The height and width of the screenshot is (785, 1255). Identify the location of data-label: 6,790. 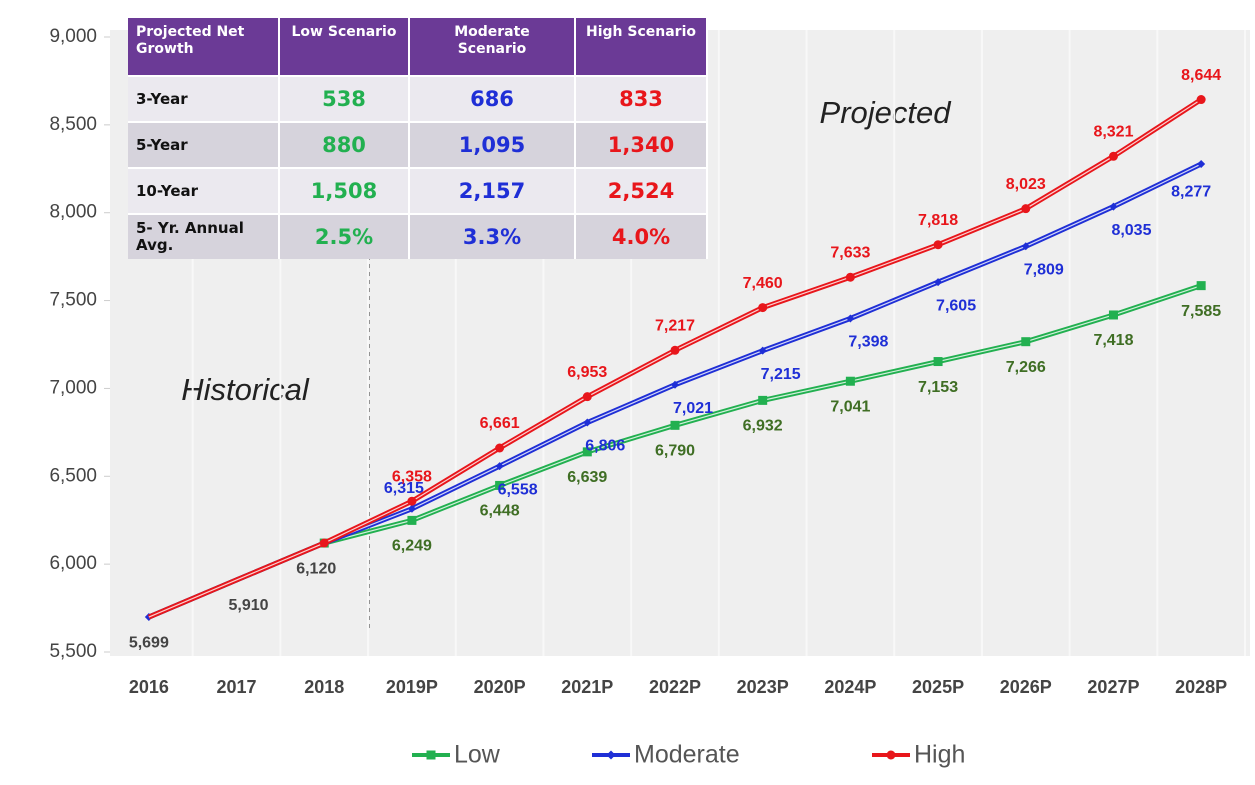
(675, 451).